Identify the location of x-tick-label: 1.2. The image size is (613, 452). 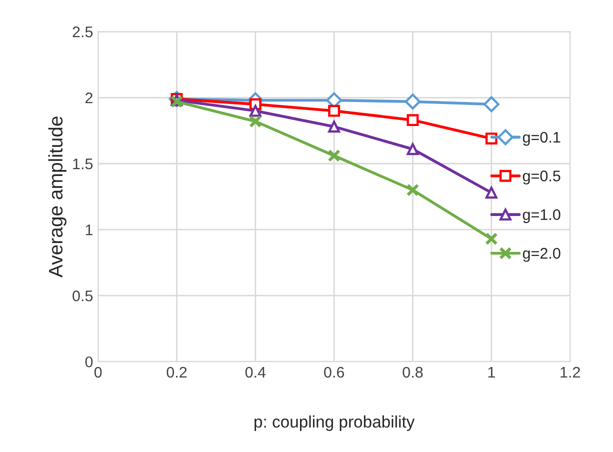
(570, 372).